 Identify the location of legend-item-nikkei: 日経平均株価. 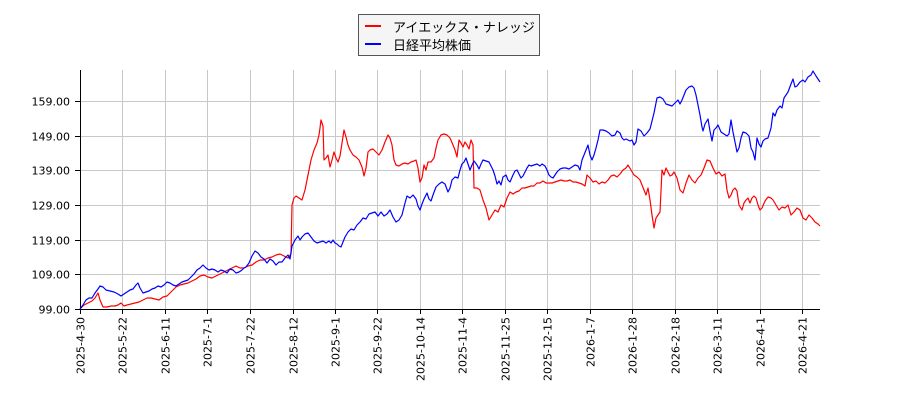
(418, 44).